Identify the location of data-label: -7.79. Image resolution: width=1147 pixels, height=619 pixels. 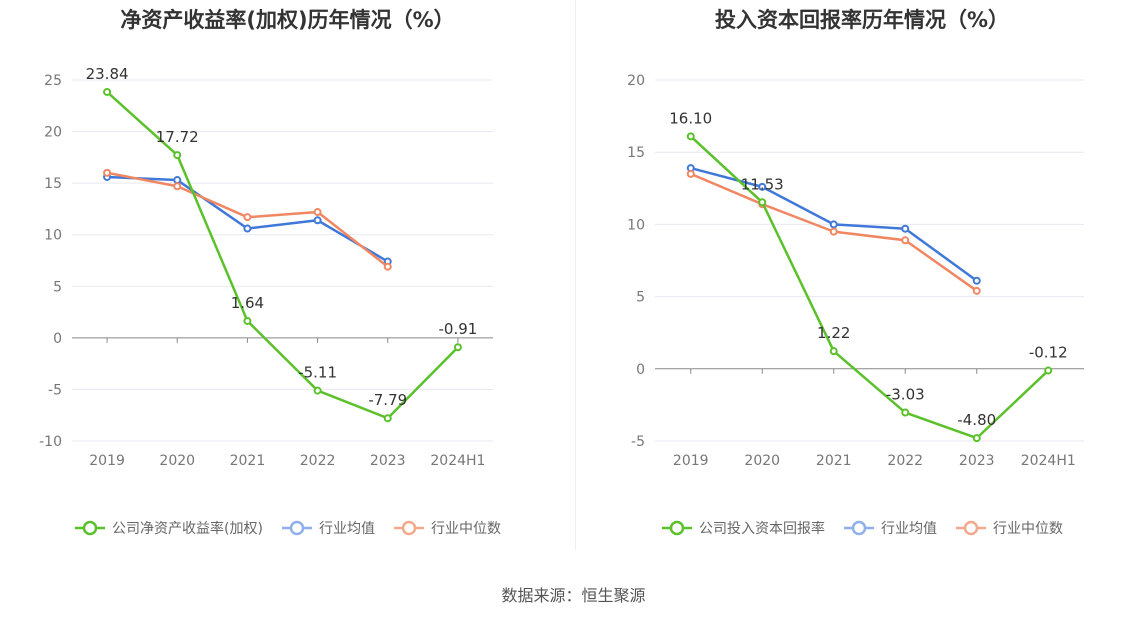
(387, 400).